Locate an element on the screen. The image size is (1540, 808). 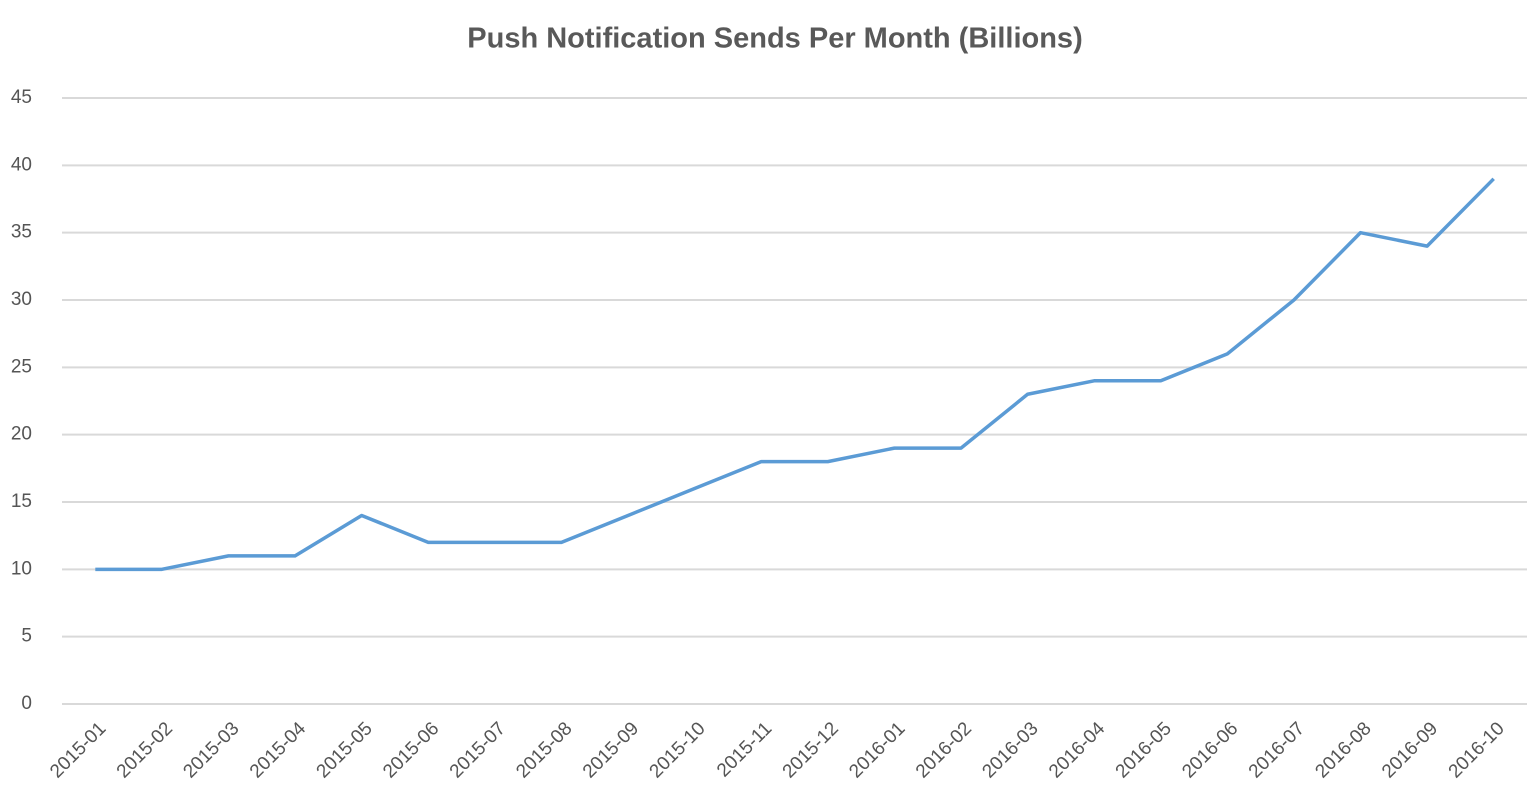
x-tick-label: 2015-12 is located at coordinates (811, 750).